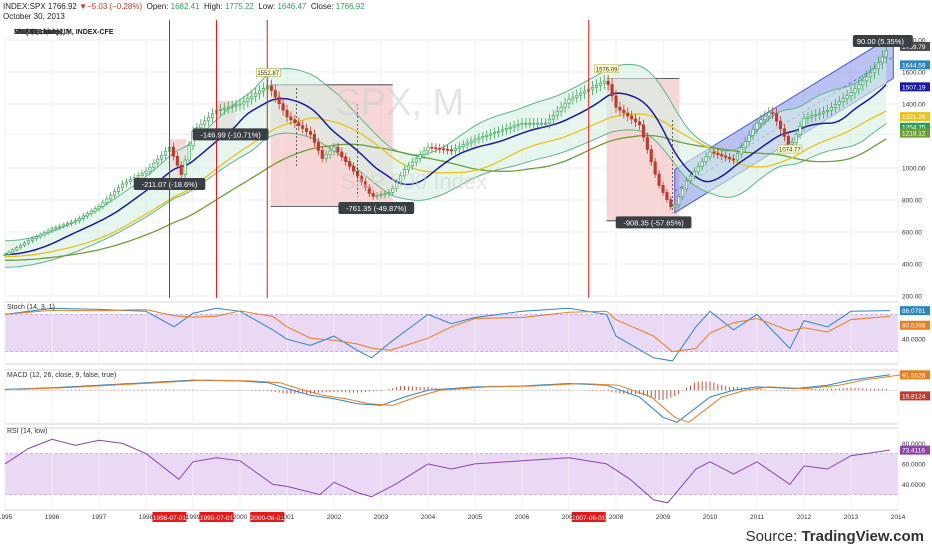 This screenshot has height=550, width=932. What do you see at coordinates (31, 307) in the screenshot?
I see `stoch-title: Stoch (14, 3, 1)` at bounding box center [31, 307].